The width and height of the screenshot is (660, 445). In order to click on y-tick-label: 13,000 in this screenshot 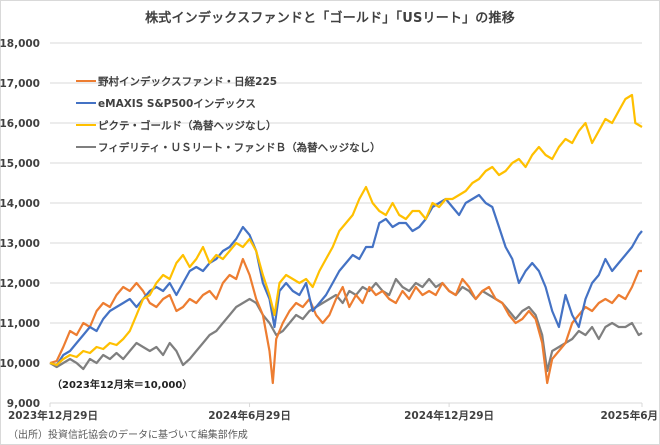, I will do `click(20, 244)`.